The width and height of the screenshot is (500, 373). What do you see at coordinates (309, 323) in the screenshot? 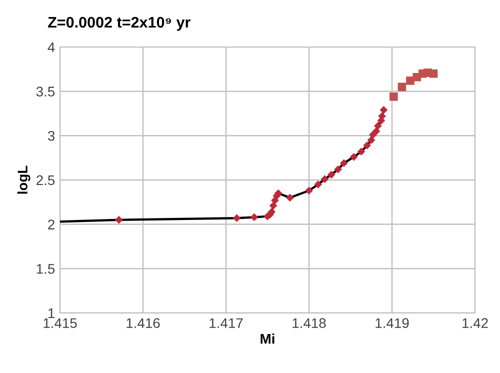
I see `x-tick-label: 1.418` at bounding box center [309, 323].